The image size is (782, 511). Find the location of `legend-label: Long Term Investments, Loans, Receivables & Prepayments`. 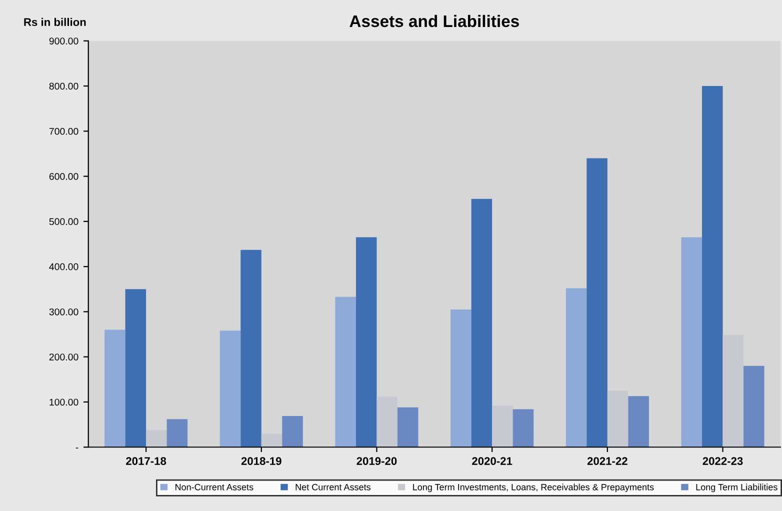

legend-label: Long Term Investments, Loans, Receivables & Prepayments is located at coordinates (533, 488).